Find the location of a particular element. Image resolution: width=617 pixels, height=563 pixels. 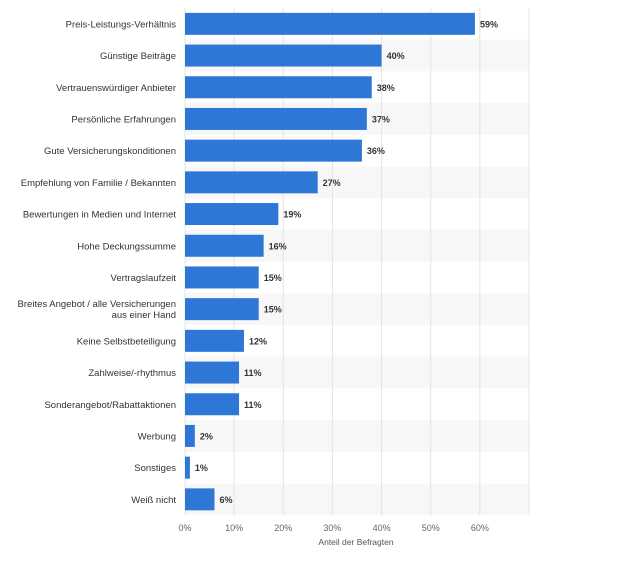

bar-value-label: 16% is located at coordinates (278, 246).